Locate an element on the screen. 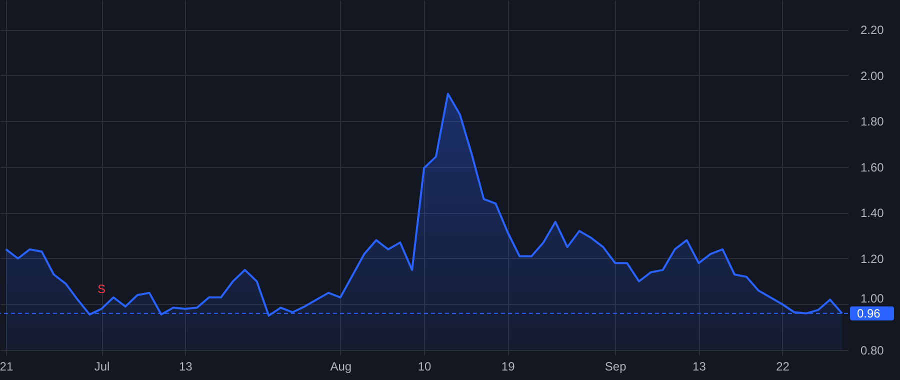 This screenshot has height=380, width=900. y-tick-label: 1.00 is located at coordinates (872, 299).